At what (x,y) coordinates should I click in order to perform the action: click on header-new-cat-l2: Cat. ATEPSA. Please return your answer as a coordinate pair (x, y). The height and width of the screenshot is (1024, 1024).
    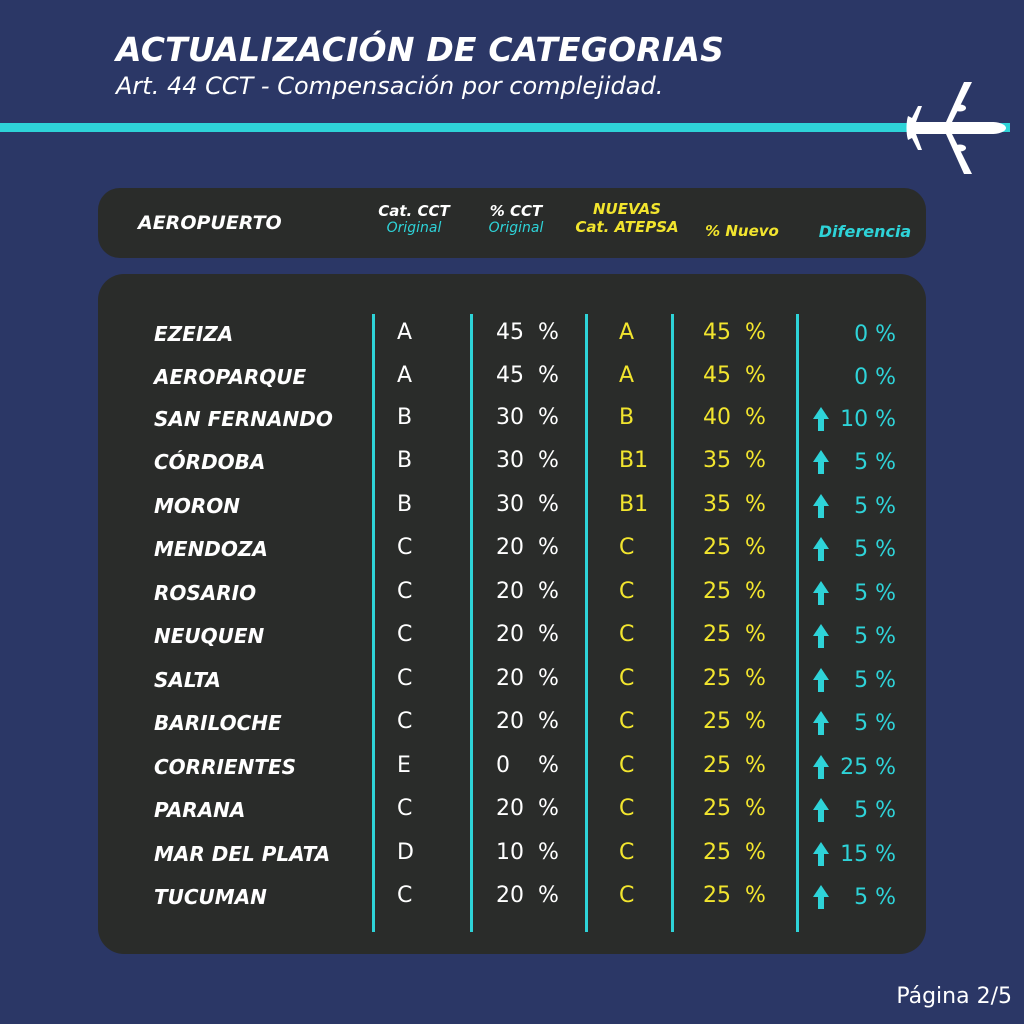
    Looking at the image, I should click on (627, 227).